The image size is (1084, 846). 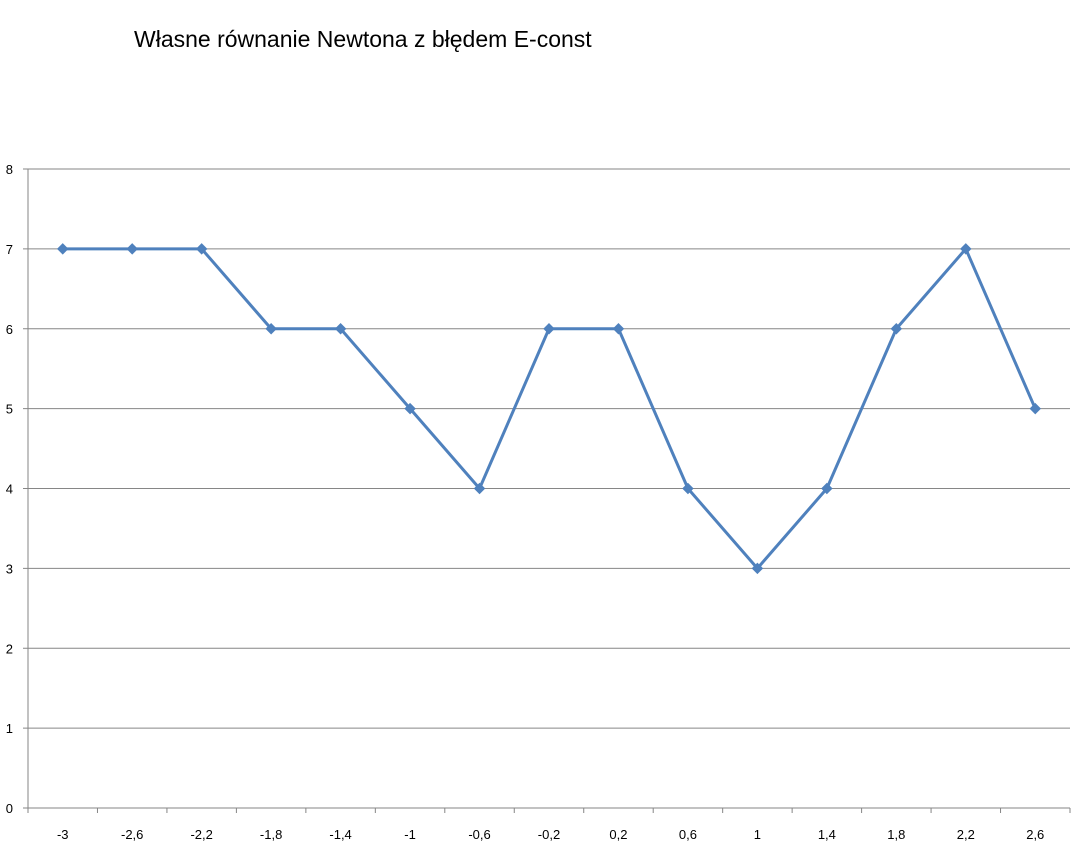 I want to click on y-tick-label: 4, so click(x=9, y=489).